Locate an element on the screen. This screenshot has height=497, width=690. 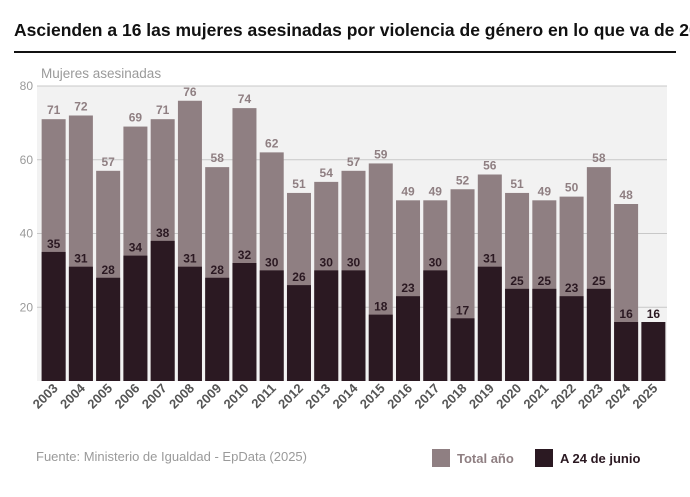
x-tick-label-2019: 2019 is located at coordinates (481, 396).